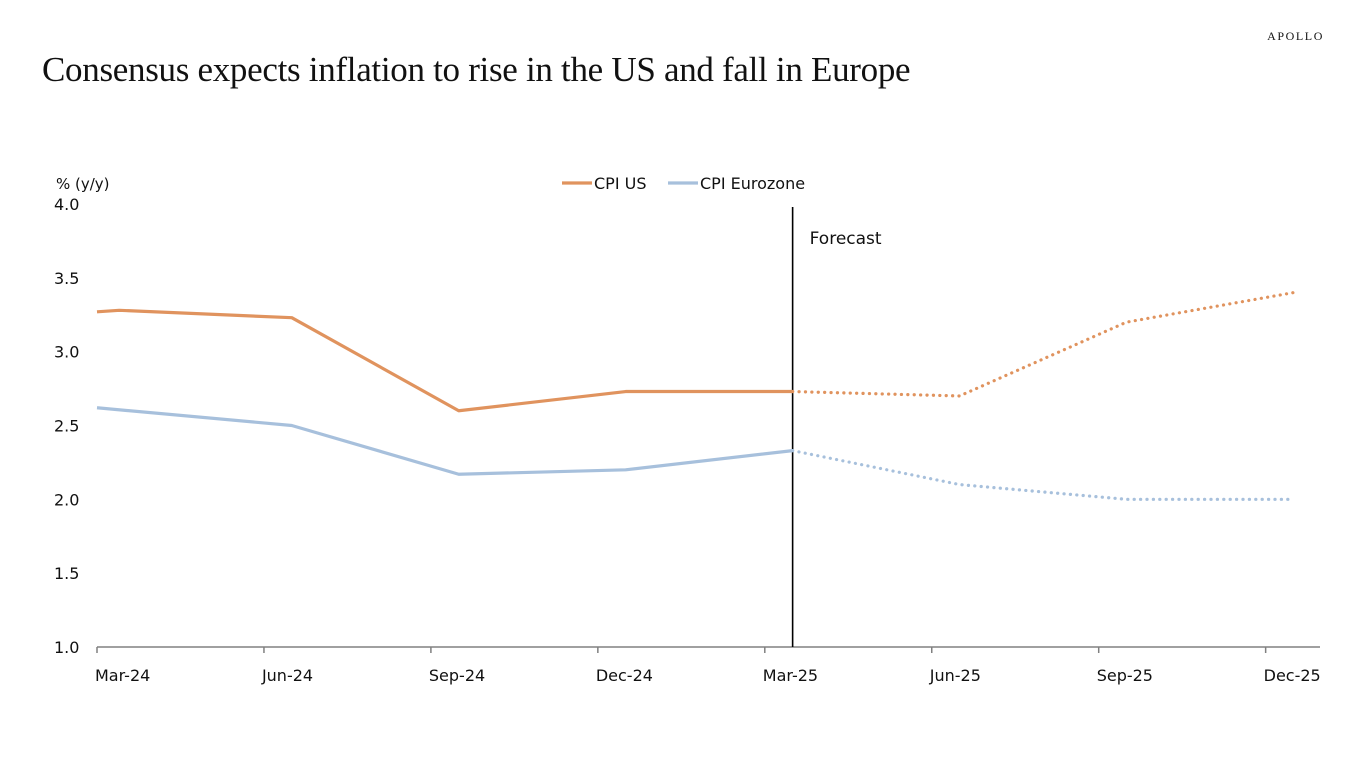 The width and height of the screenshot is (1366, 768). What do you see at coordinates (620, 183) in the screenshot?
I see `legend-label-cpi-us: CPI US` at bounding box center [620, 183].